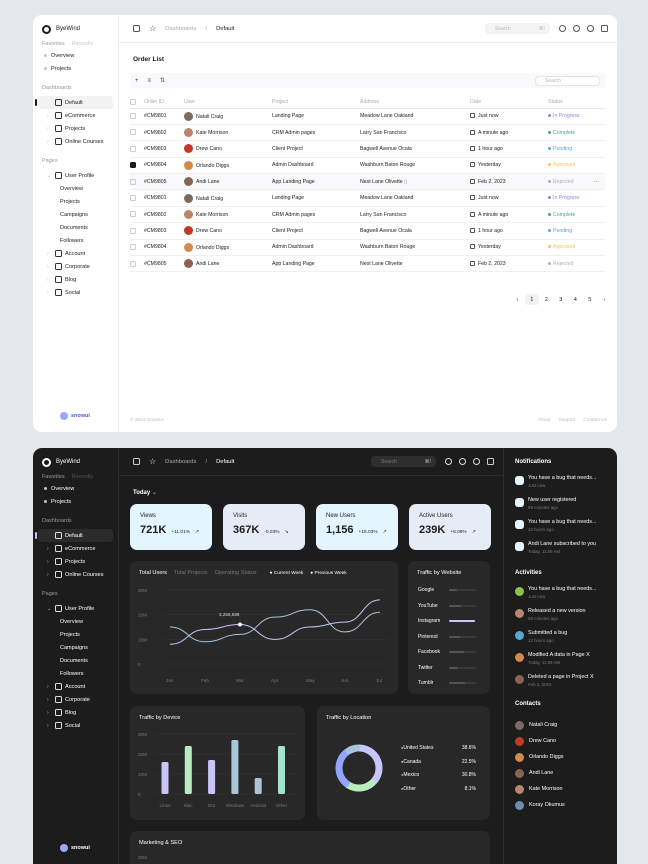  Describe the element at coordinates (566, 530) in the screenshot. I see `notifications-item: You have a bug that needs... 12 hours ago` at that location.